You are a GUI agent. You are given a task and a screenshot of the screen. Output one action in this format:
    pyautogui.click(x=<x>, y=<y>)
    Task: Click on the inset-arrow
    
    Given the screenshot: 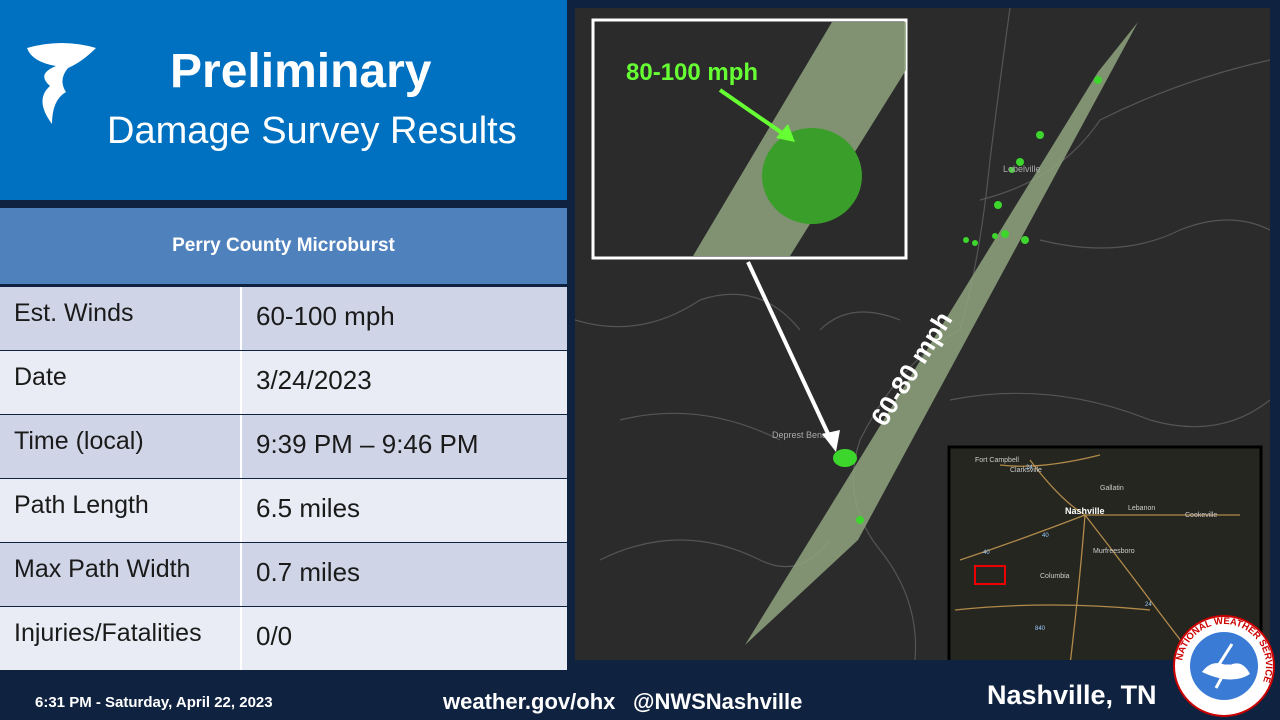 What is the action you would take?
    pyautogui.click(x=752, y=112)
    